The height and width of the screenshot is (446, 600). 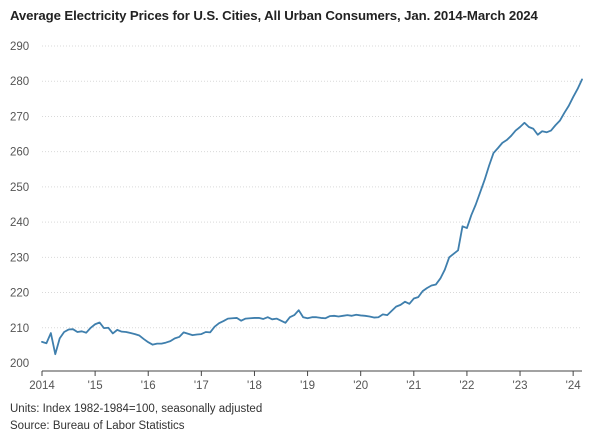 I want to click on x-tick-label-2021-01: '21, so click(x=413, y=386).